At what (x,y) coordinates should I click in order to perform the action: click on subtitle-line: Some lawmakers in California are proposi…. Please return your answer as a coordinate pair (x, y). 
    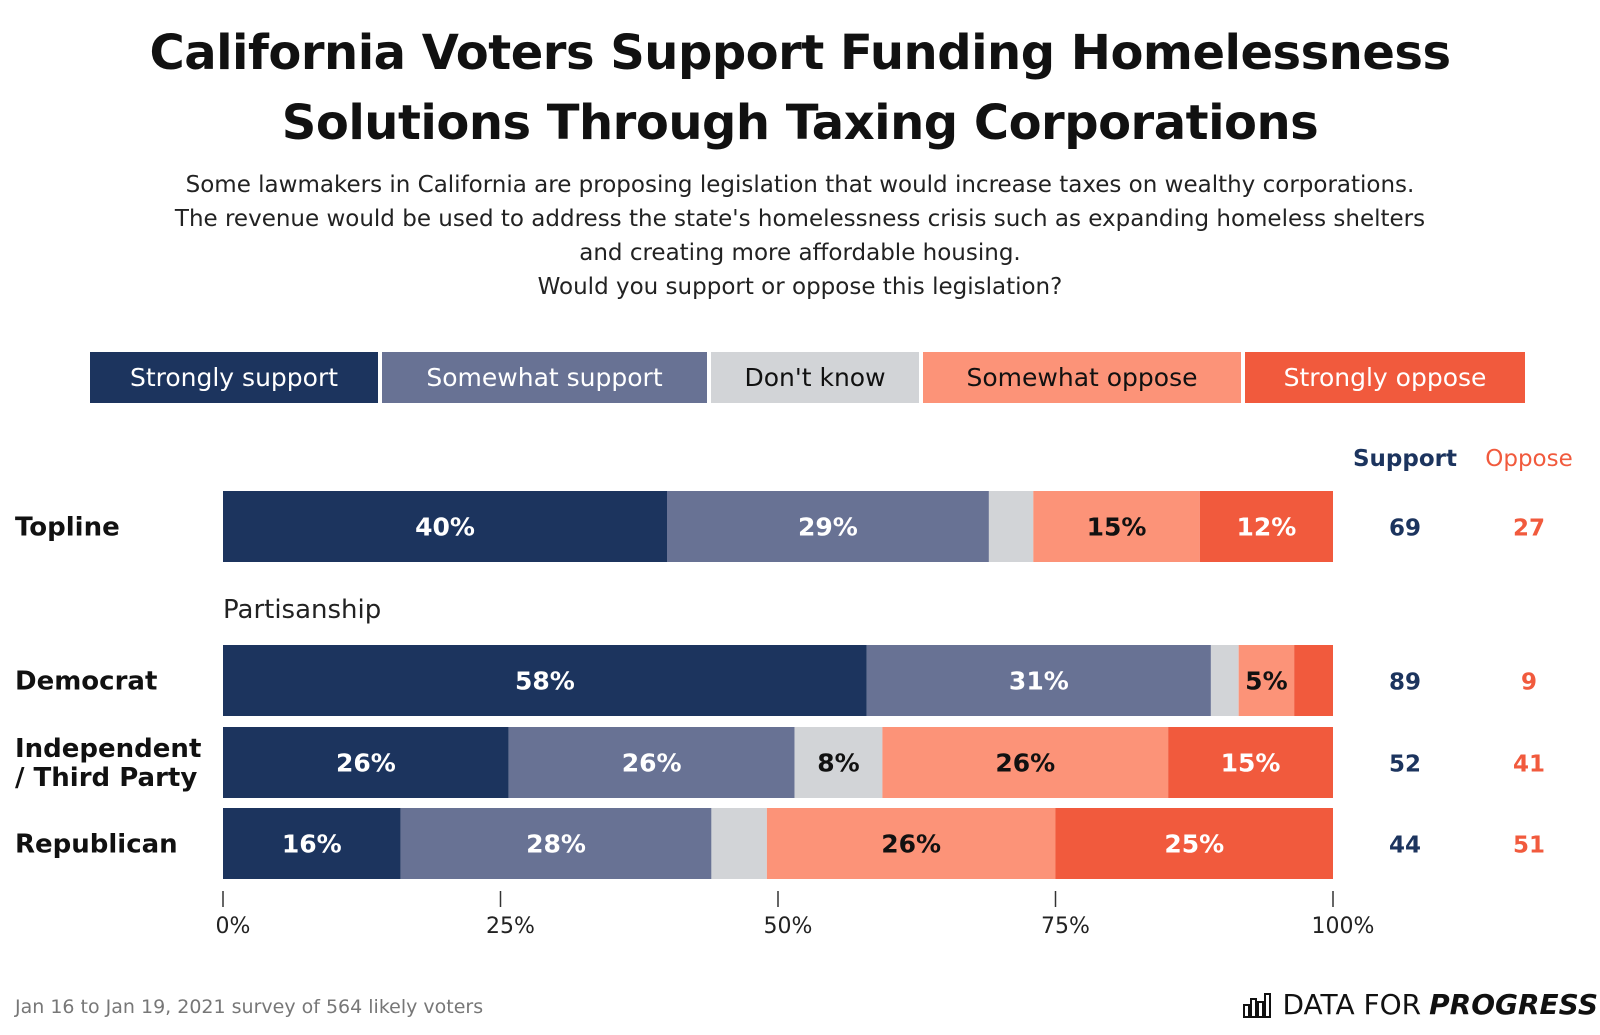
    Looking at the image, I should click on (800, 185).